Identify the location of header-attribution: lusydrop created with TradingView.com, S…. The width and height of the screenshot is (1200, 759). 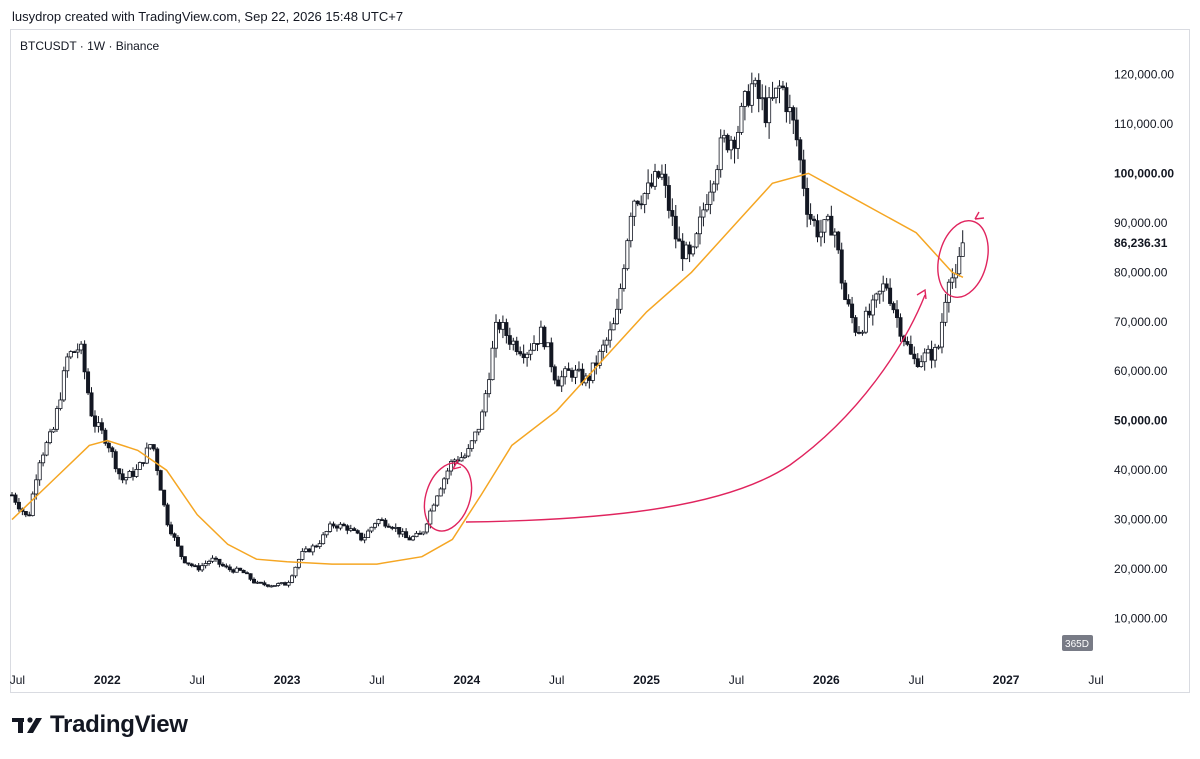
(208, 16).